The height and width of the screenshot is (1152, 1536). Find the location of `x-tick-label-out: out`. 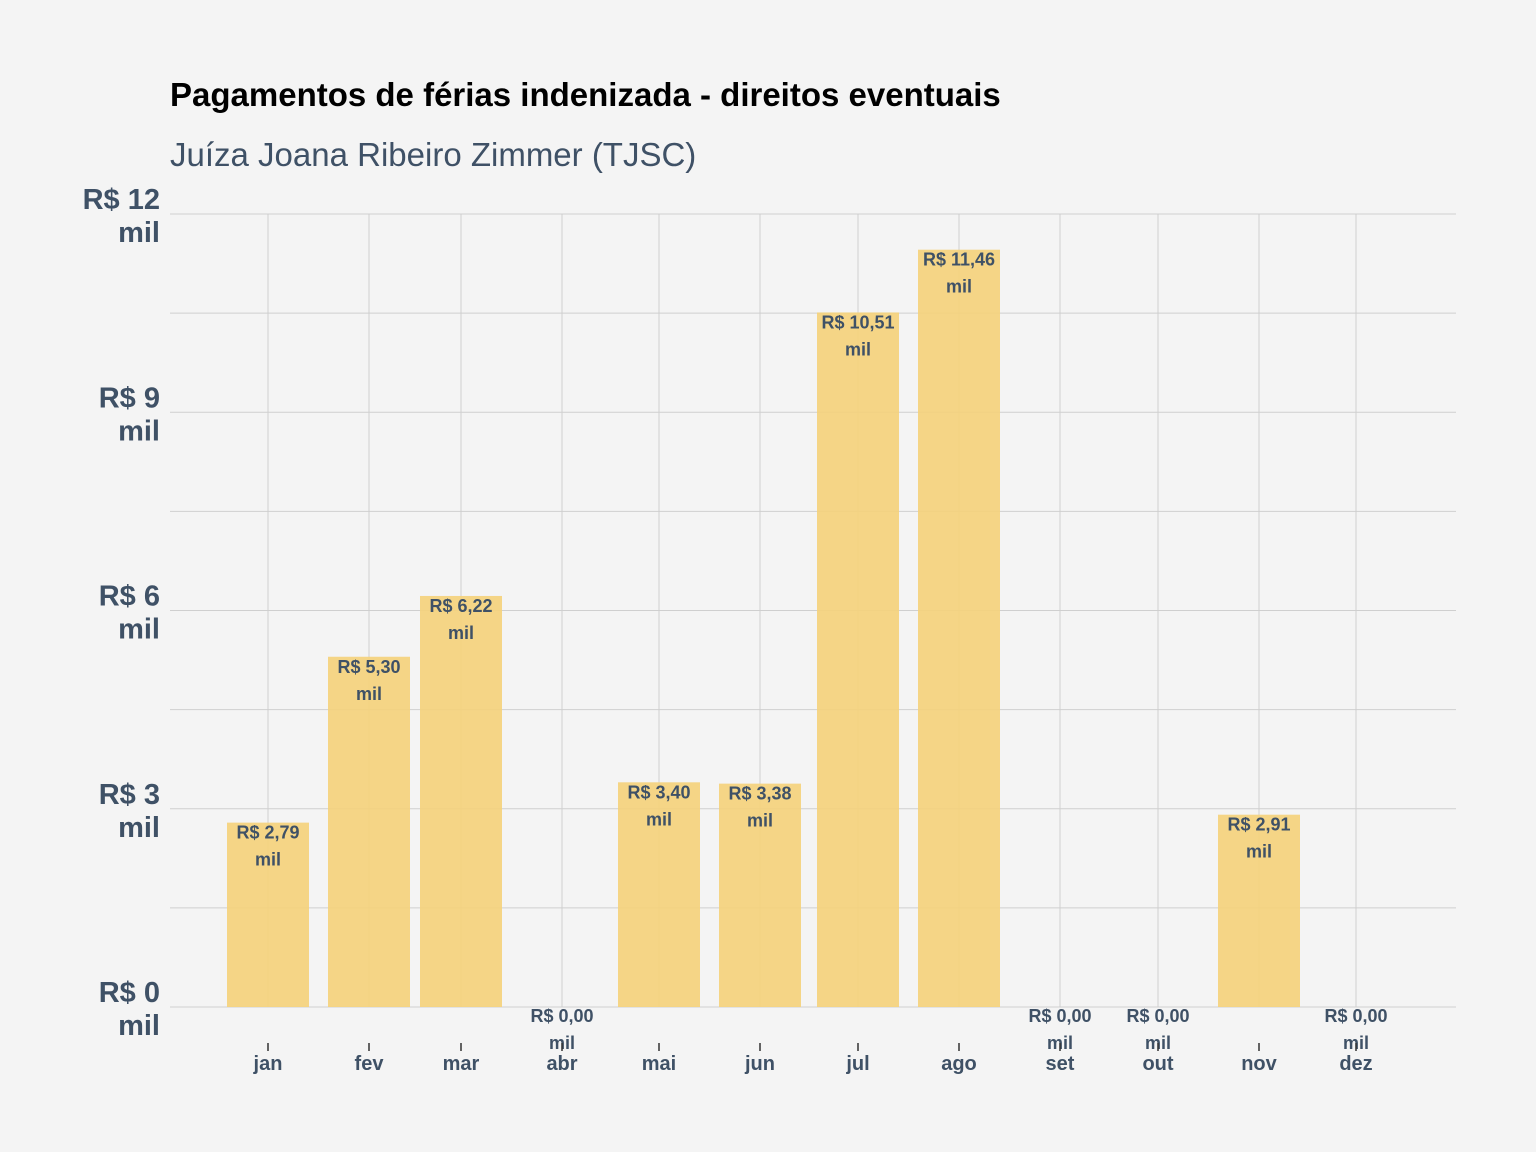

x-tick-label-out: out is located at coordinates (1157, 1064).